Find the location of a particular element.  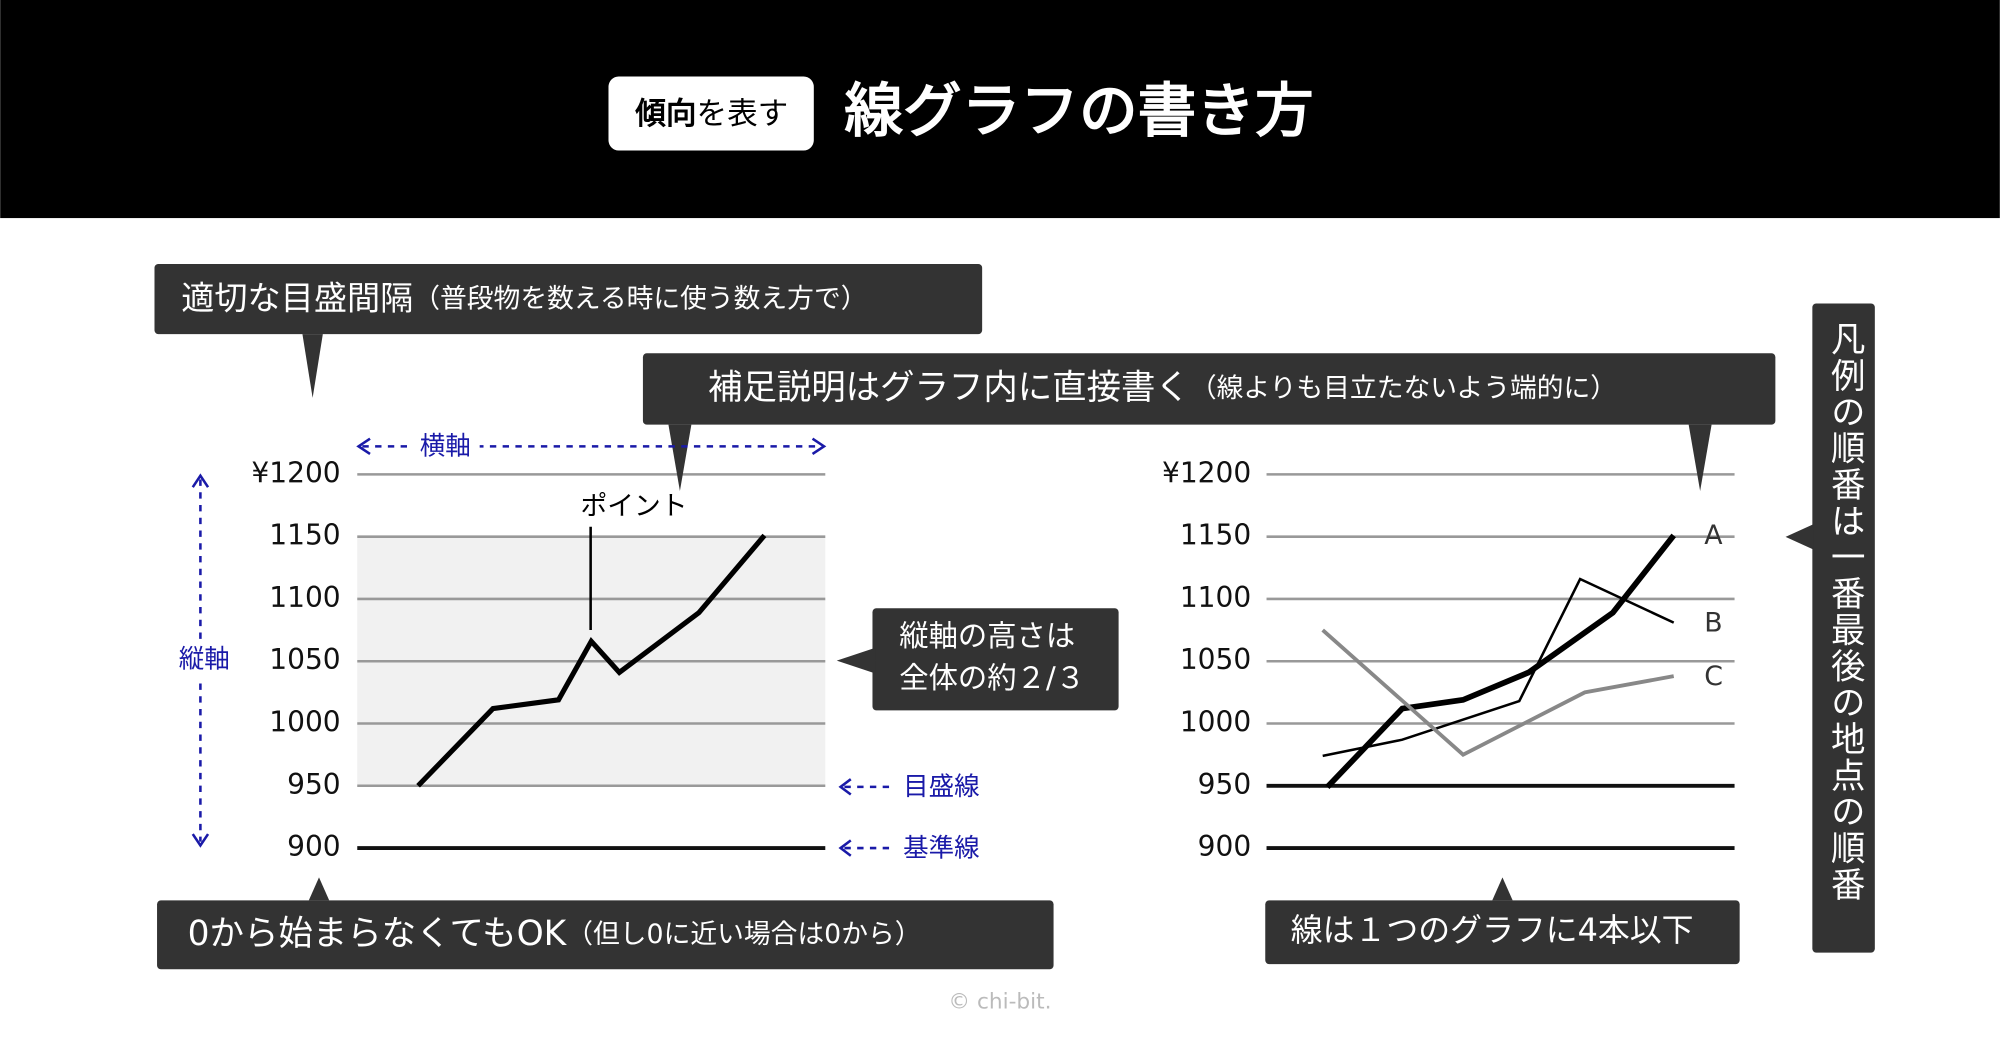

callout-note: （但し0に近い場合は0から） is located at coordinates (743, 933).